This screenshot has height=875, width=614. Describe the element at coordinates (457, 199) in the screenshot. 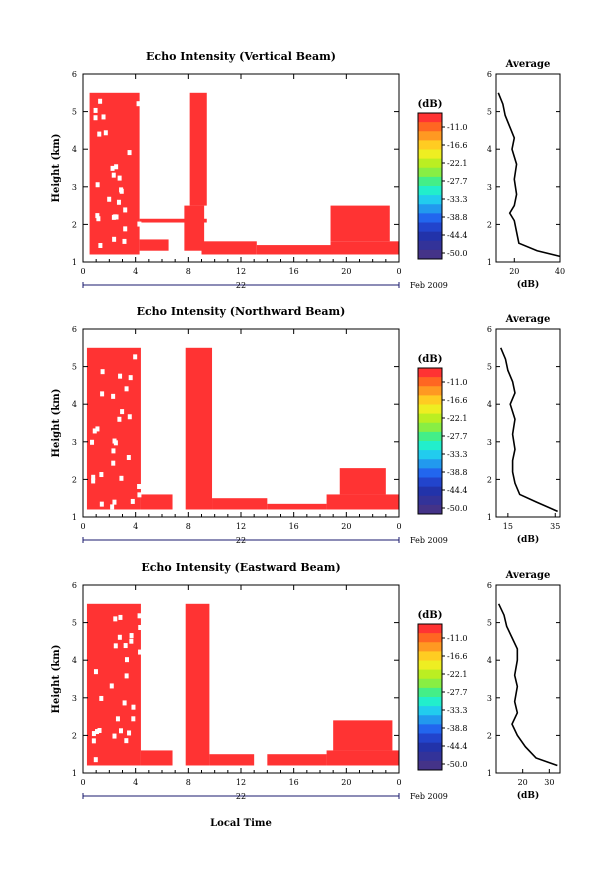

I see `colorbar-label: -33.3` at that location.